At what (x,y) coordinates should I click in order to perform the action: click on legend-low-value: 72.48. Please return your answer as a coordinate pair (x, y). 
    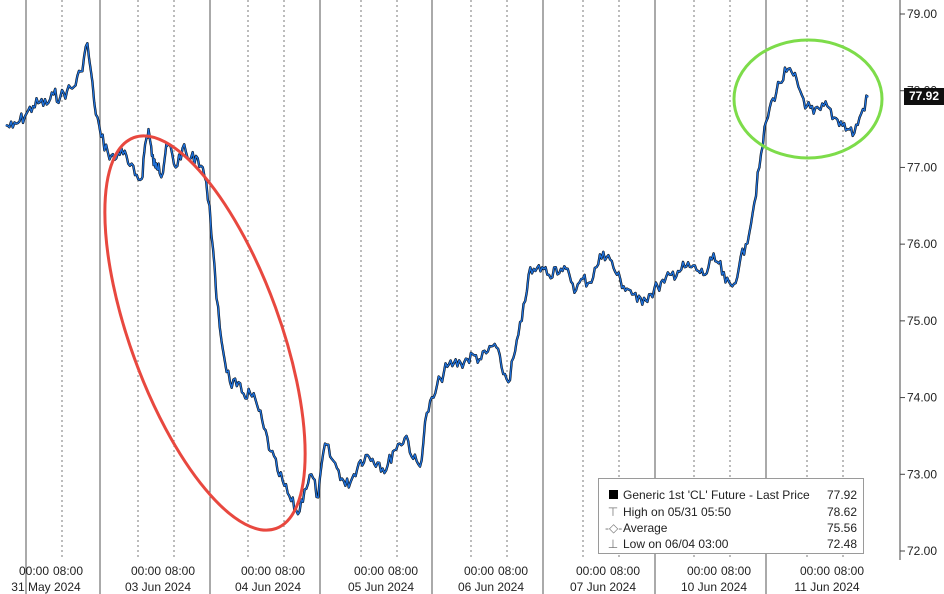
    Looking at the image, I should click on (841, 544).